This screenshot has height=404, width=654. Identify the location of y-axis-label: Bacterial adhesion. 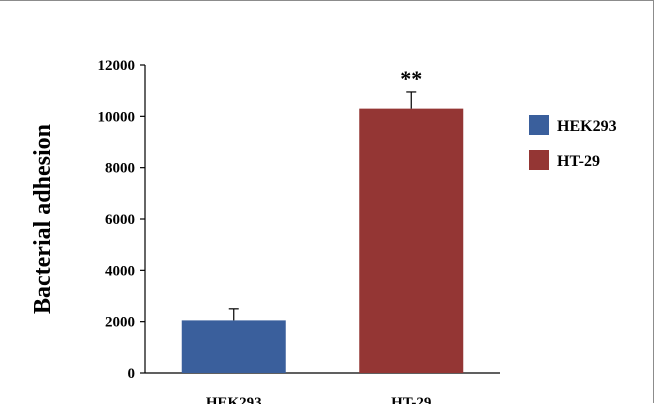
(43, 219).